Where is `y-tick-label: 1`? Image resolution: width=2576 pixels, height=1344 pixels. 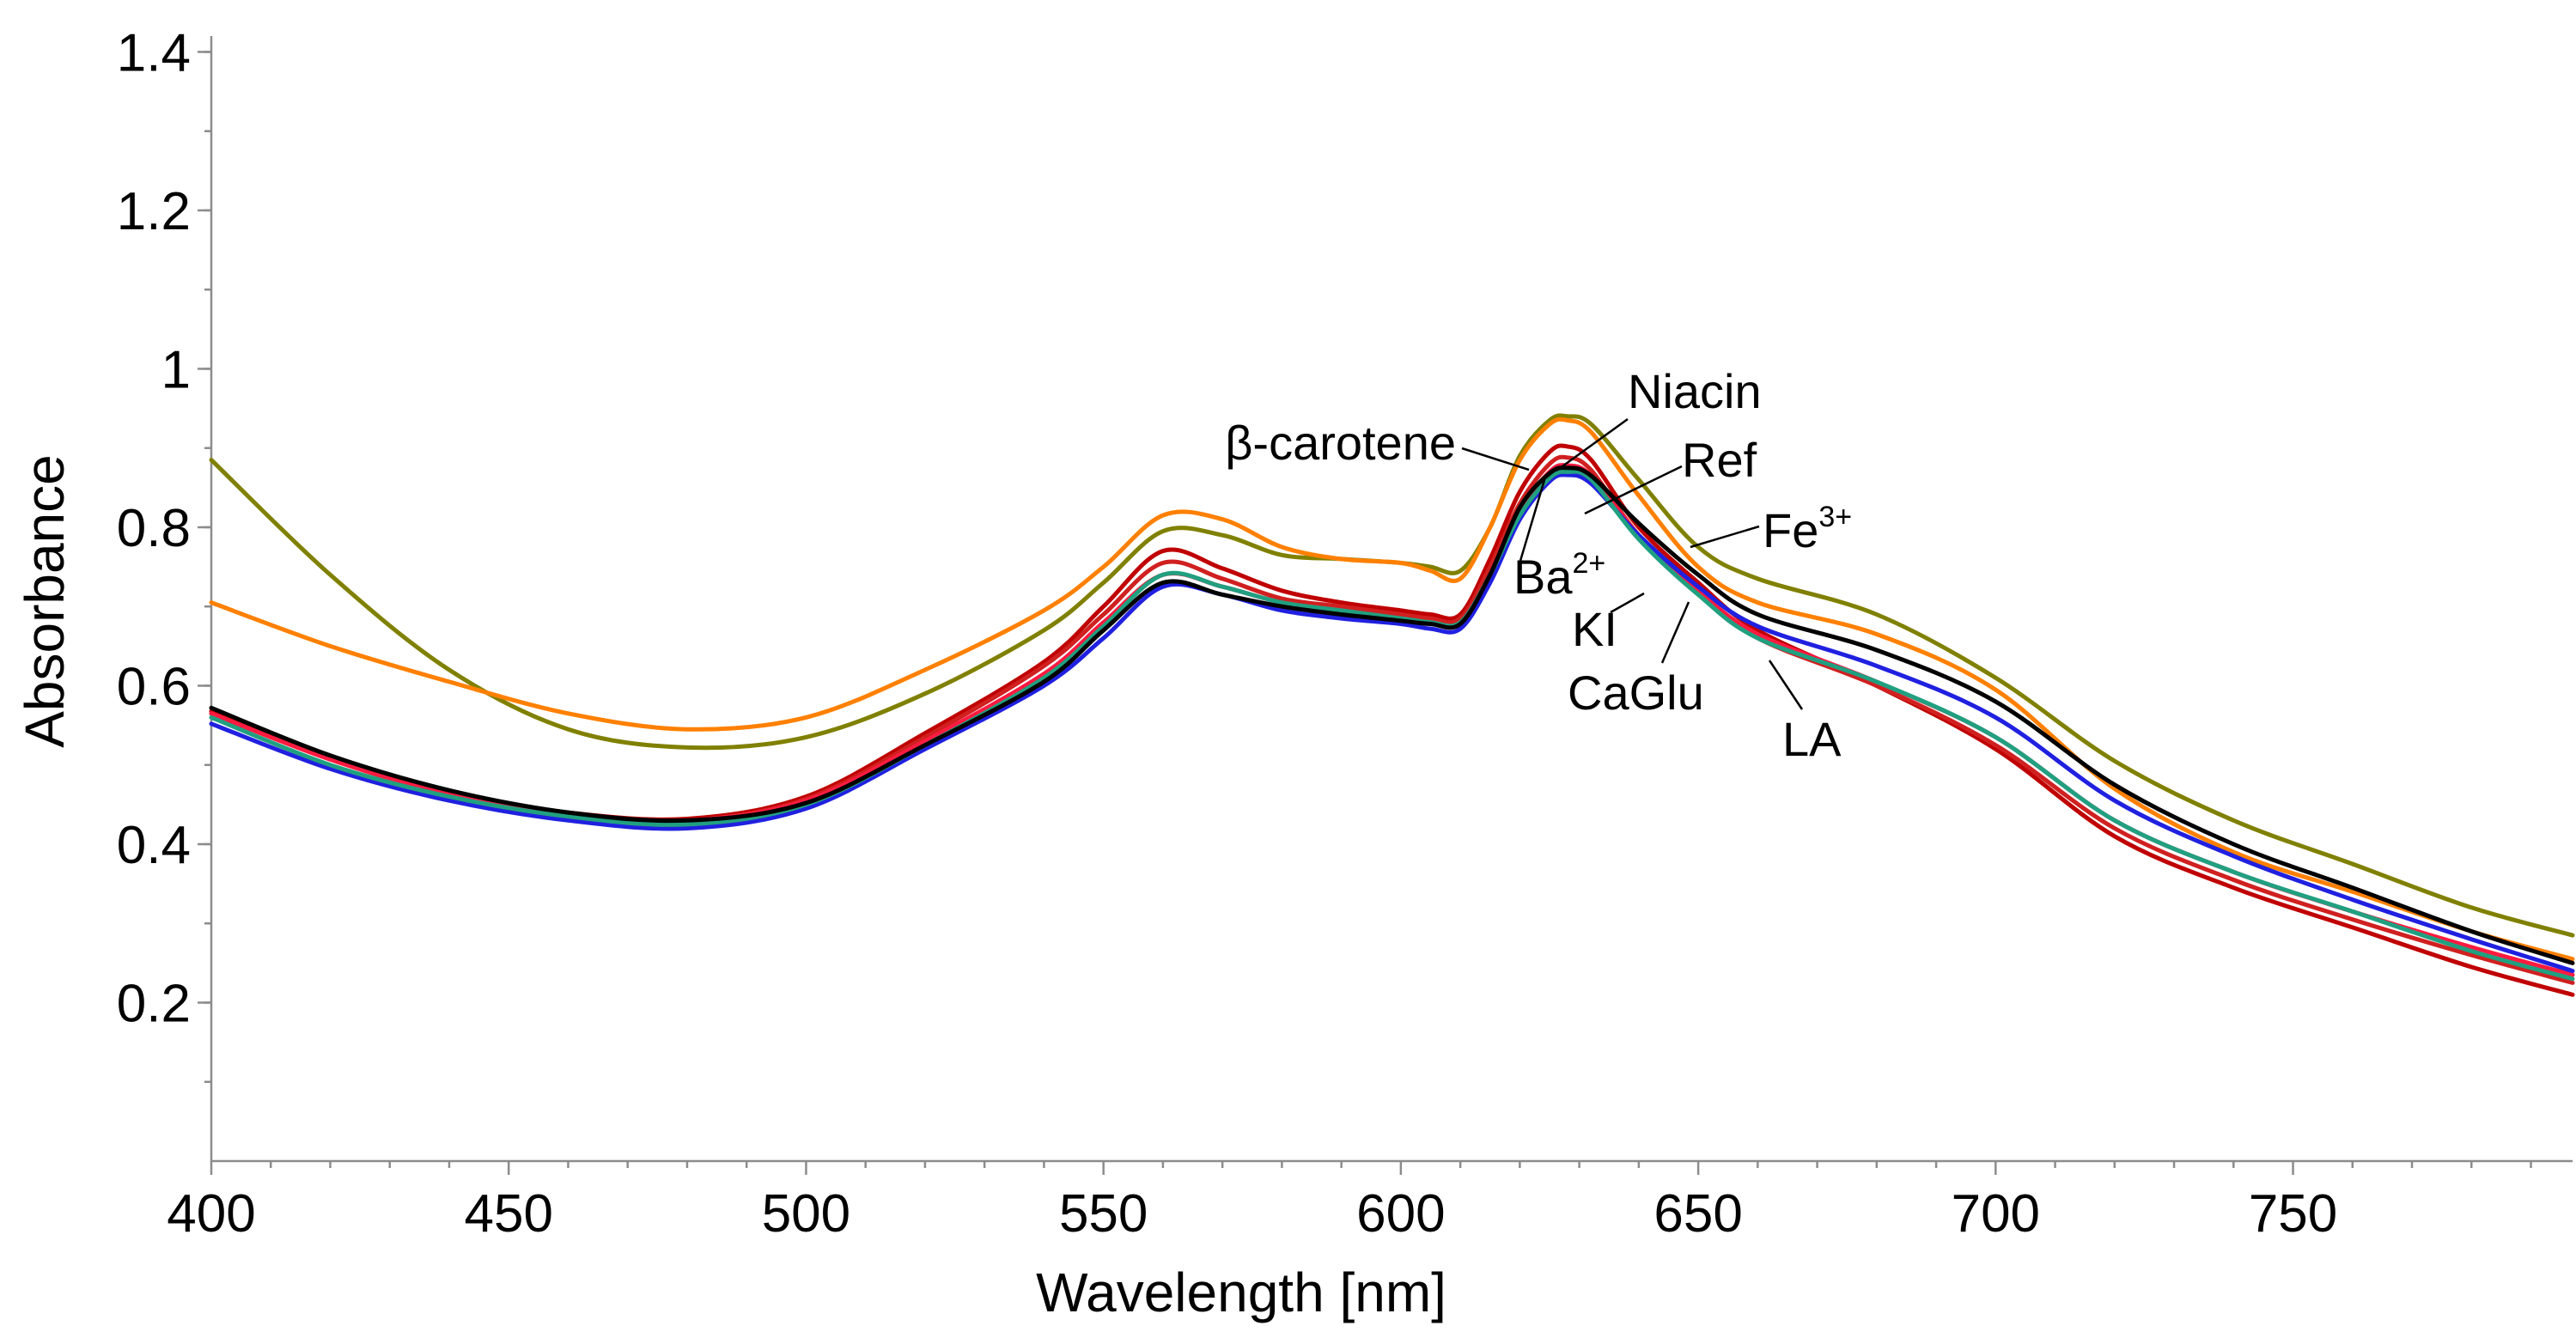
y-tick-label: 1 is located at coordinates (176, 369).